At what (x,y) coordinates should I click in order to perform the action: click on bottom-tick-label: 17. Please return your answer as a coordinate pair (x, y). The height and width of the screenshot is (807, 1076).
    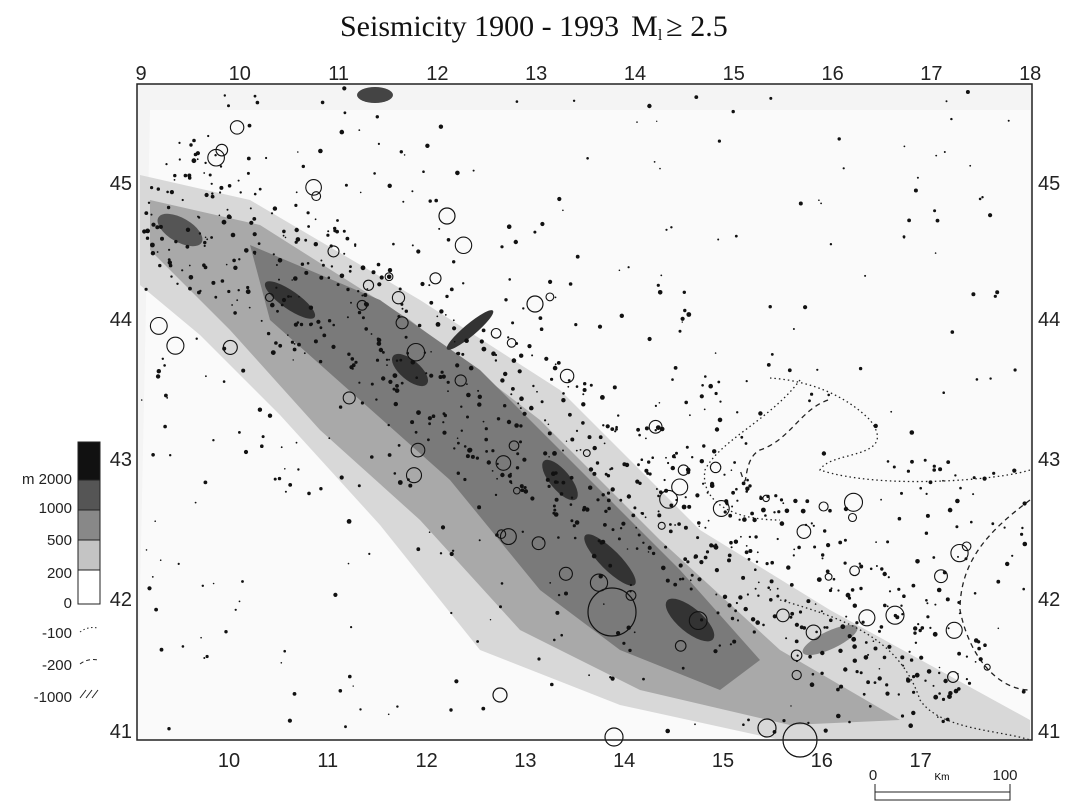
    Looking at the image, I should click on (920, 761).